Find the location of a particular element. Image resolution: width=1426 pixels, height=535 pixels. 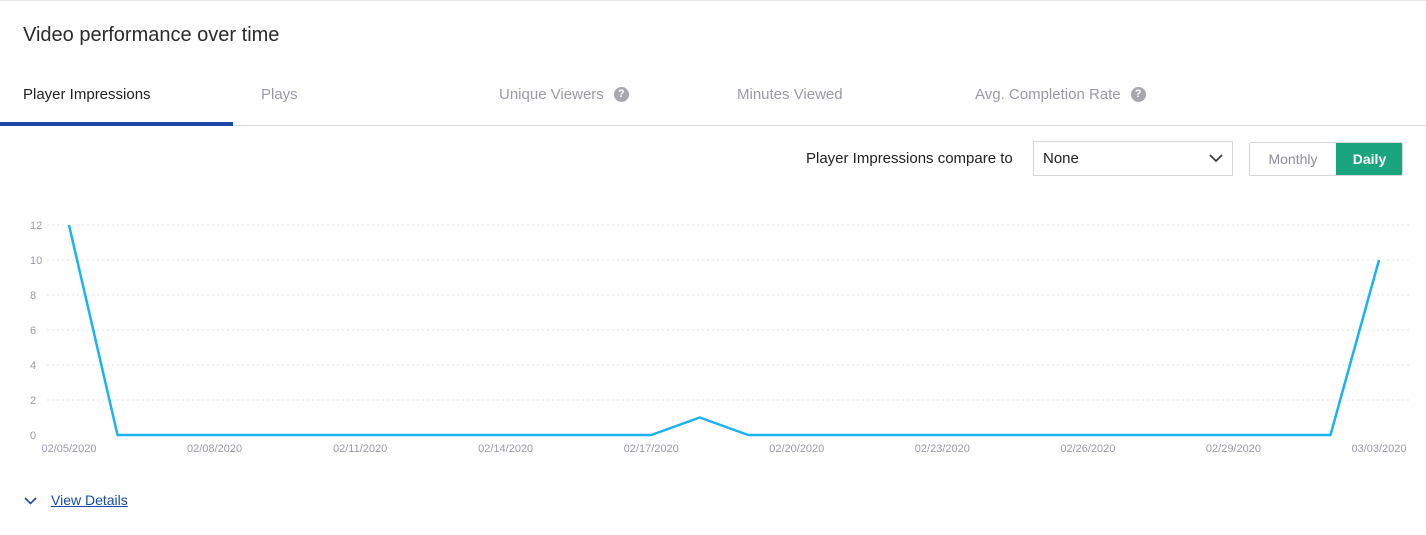

x-tick-label: 02/14/2020 is located at coordinates (505, 449).